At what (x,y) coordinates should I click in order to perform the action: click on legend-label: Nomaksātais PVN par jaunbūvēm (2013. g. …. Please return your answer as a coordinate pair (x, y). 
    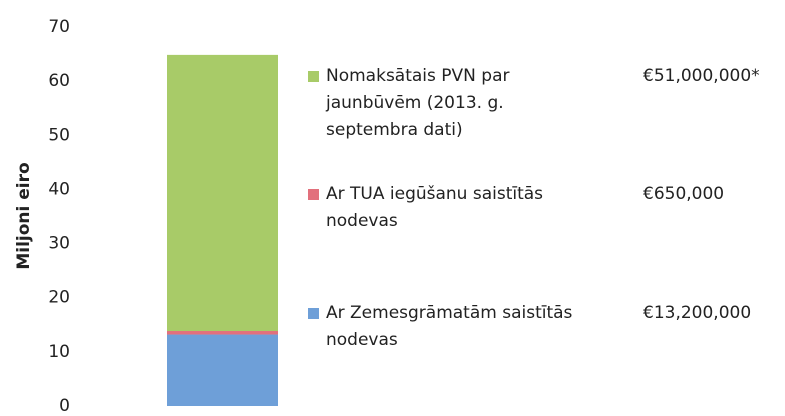
    Looking at the image, I should click on (418, 103).